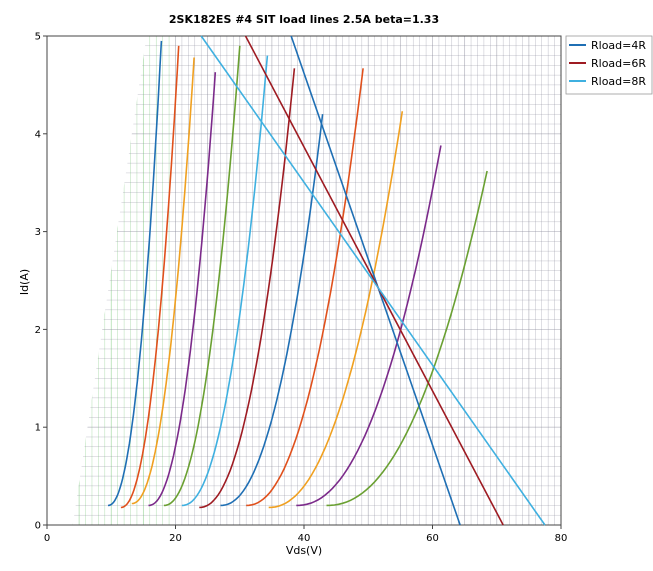 This screenshot has width=653, height=571. I want to click on grid-mask, so click(97, 280).